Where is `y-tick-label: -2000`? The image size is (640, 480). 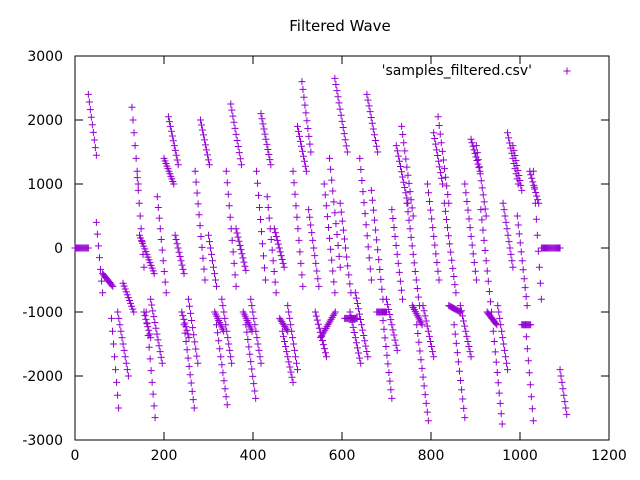
y-tick-label: -2000 is located at coordinates (42, 377).